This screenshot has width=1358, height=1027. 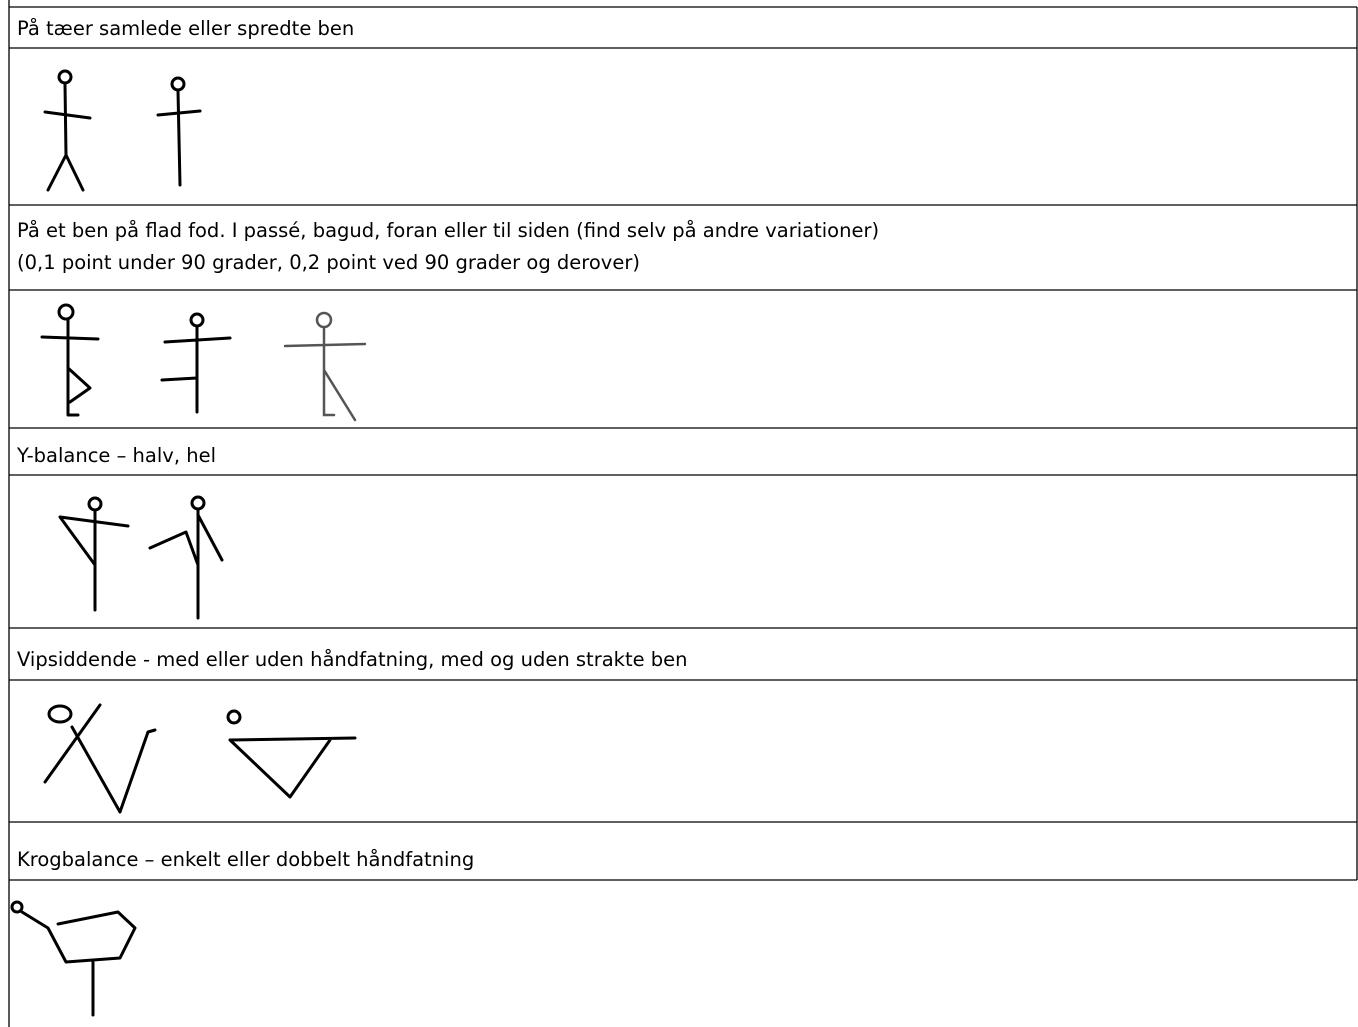 What do you see at coordinates (203, 362) in the screenshot?
I see `stick-figures-one-leg` at bounding box center [203, 362].